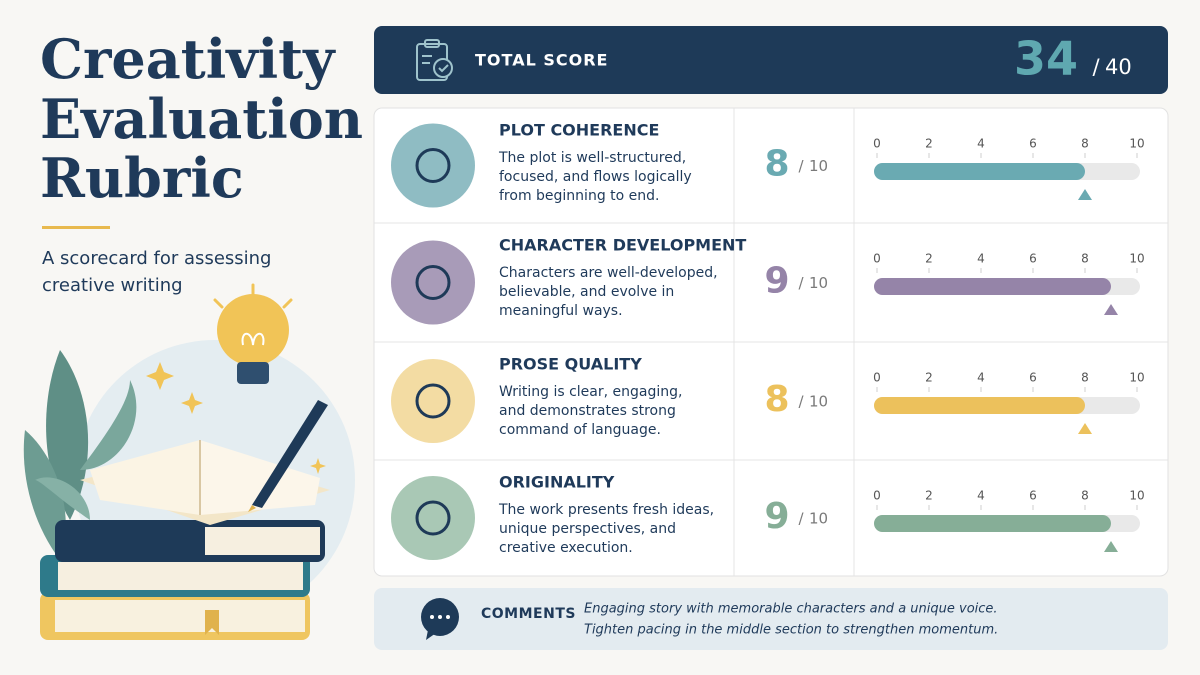  What do you see at coordinates (434, 60) in the screenshot?
I see `clipboard-icon` at bounding box center [434, 60].